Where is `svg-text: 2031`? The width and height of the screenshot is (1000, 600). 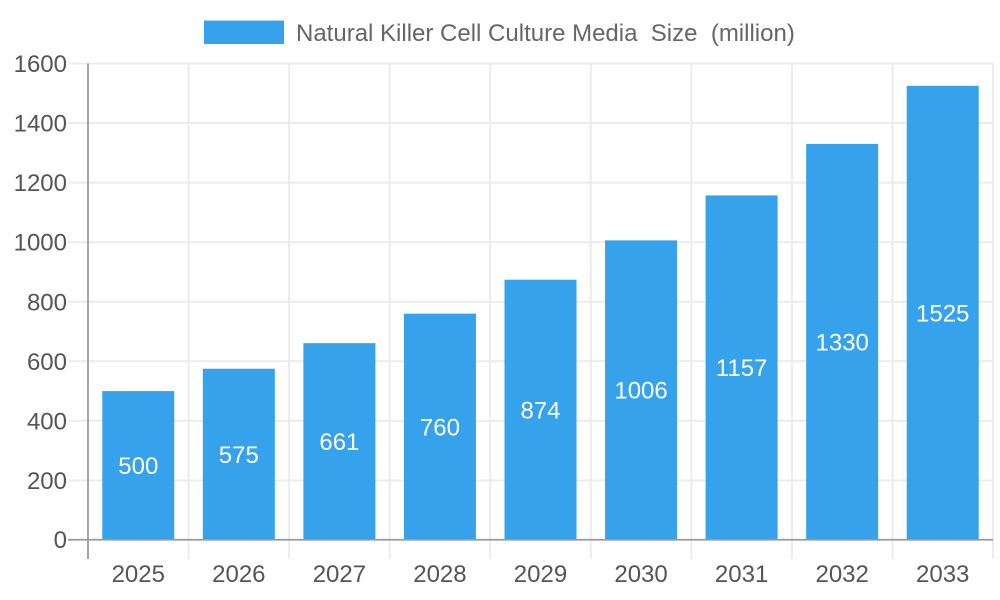
svg-text: 2031 is located at coordinates (741, 574).